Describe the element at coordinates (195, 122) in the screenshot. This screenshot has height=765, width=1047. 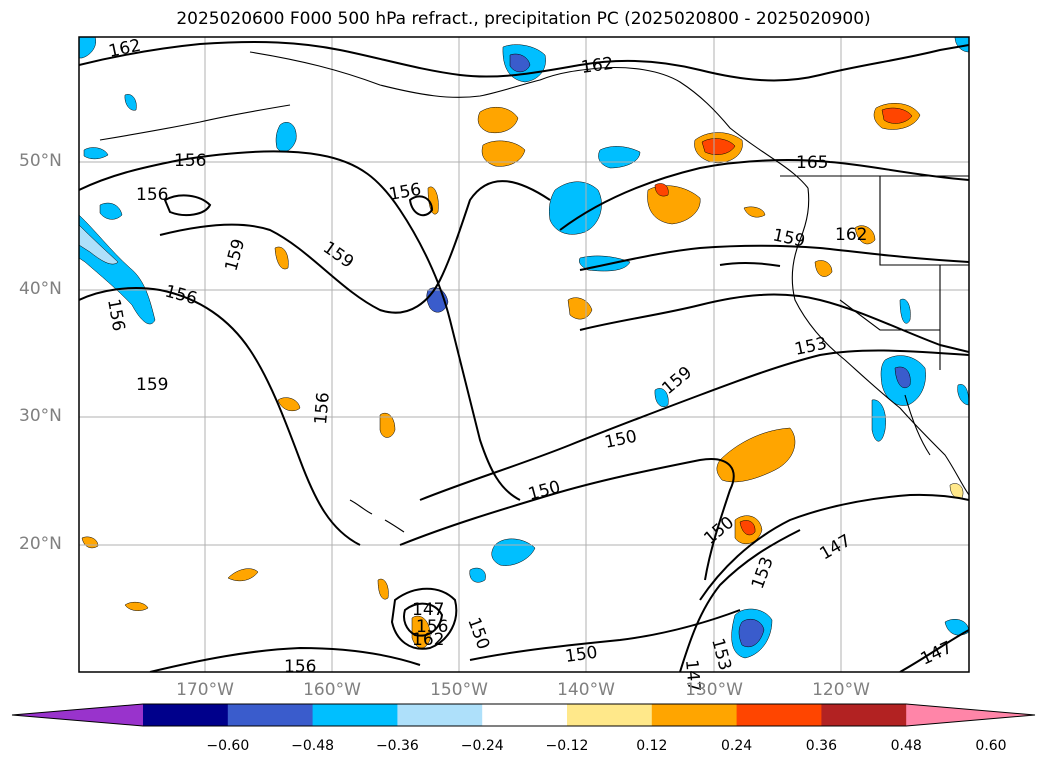
I see `aleutians` at that location.